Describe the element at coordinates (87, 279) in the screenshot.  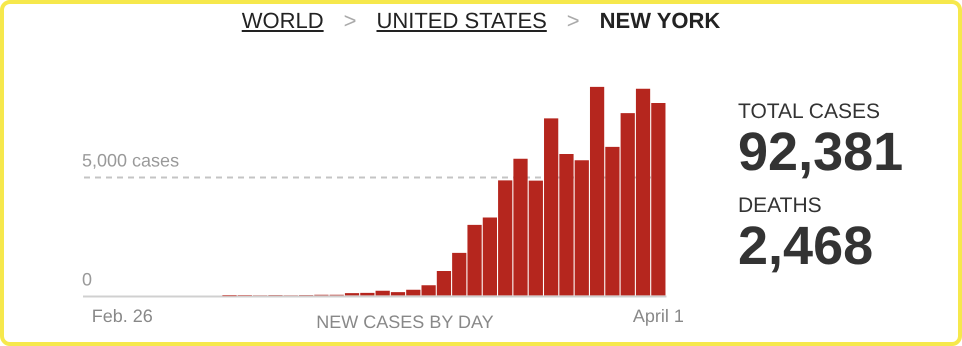
I see `y-tick-label: 0` at that location.